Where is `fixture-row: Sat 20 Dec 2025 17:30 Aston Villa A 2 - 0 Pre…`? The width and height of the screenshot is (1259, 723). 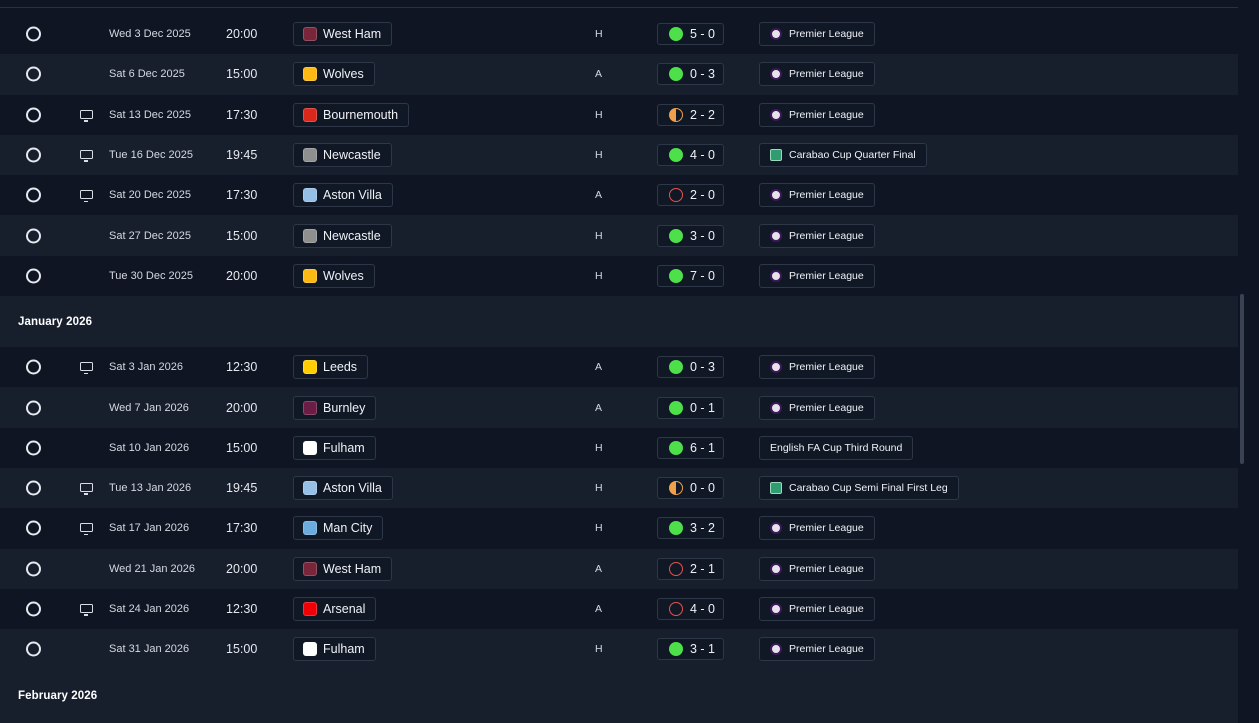
fixture-row: Sat 20 Dec 2025 17:30 Aston Villa A 2 - 0 Pre… is located at coordinates (619, 195).